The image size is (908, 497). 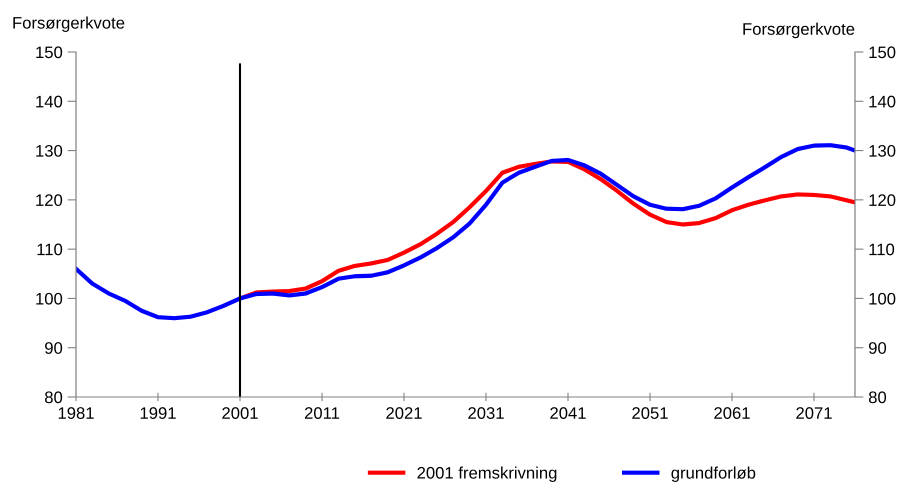 What do you see at coordinates (49, 150) in the screenshot?
I see `y-tick-label: 130` at bounding box center [49, 150].